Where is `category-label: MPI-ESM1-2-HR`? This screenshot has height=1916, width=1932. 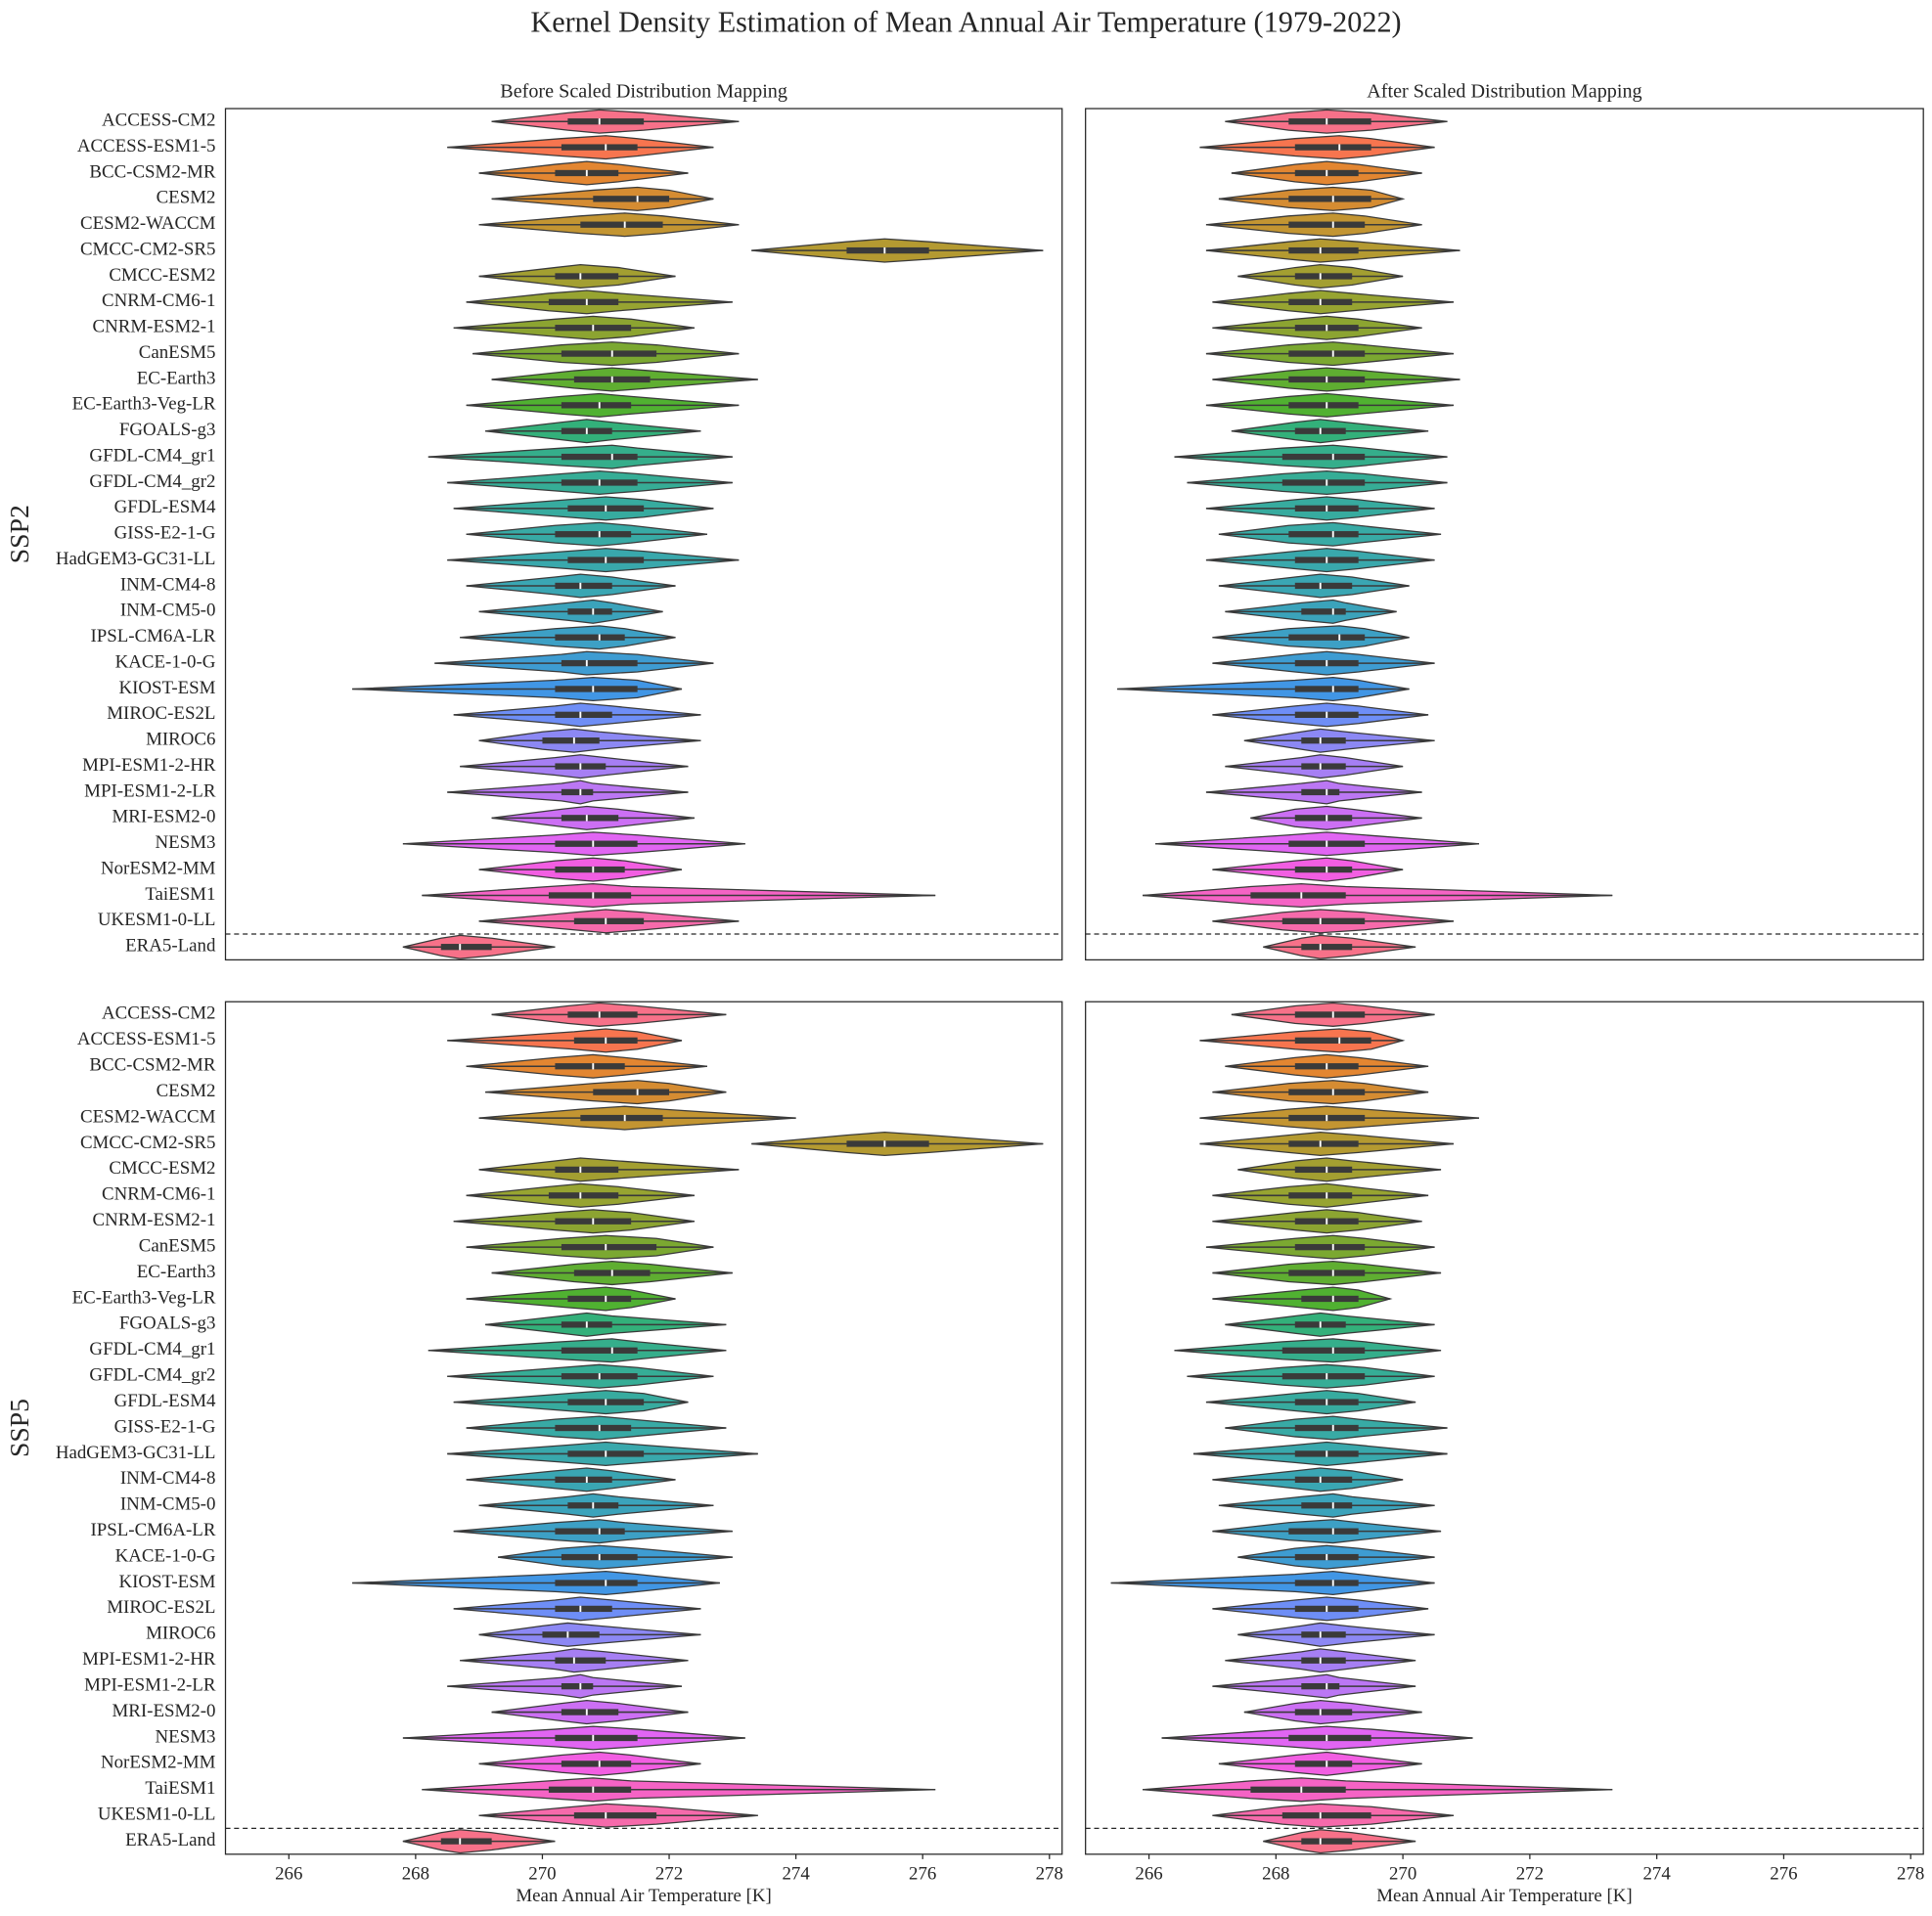
category-label: MPI-ESM1-2-HR is located at coordinates (149, 1660).